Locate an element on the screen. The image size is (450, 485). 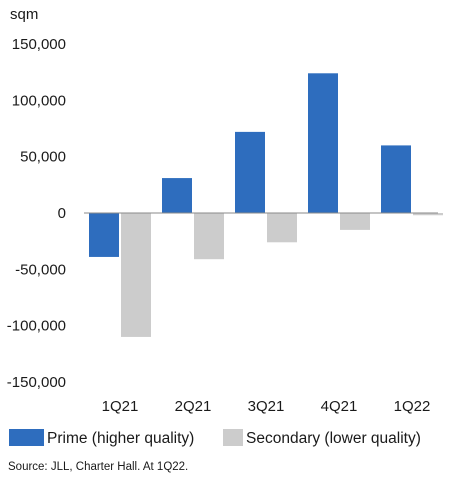
bar-prime-1q21 is located at coordinates (104, 235).